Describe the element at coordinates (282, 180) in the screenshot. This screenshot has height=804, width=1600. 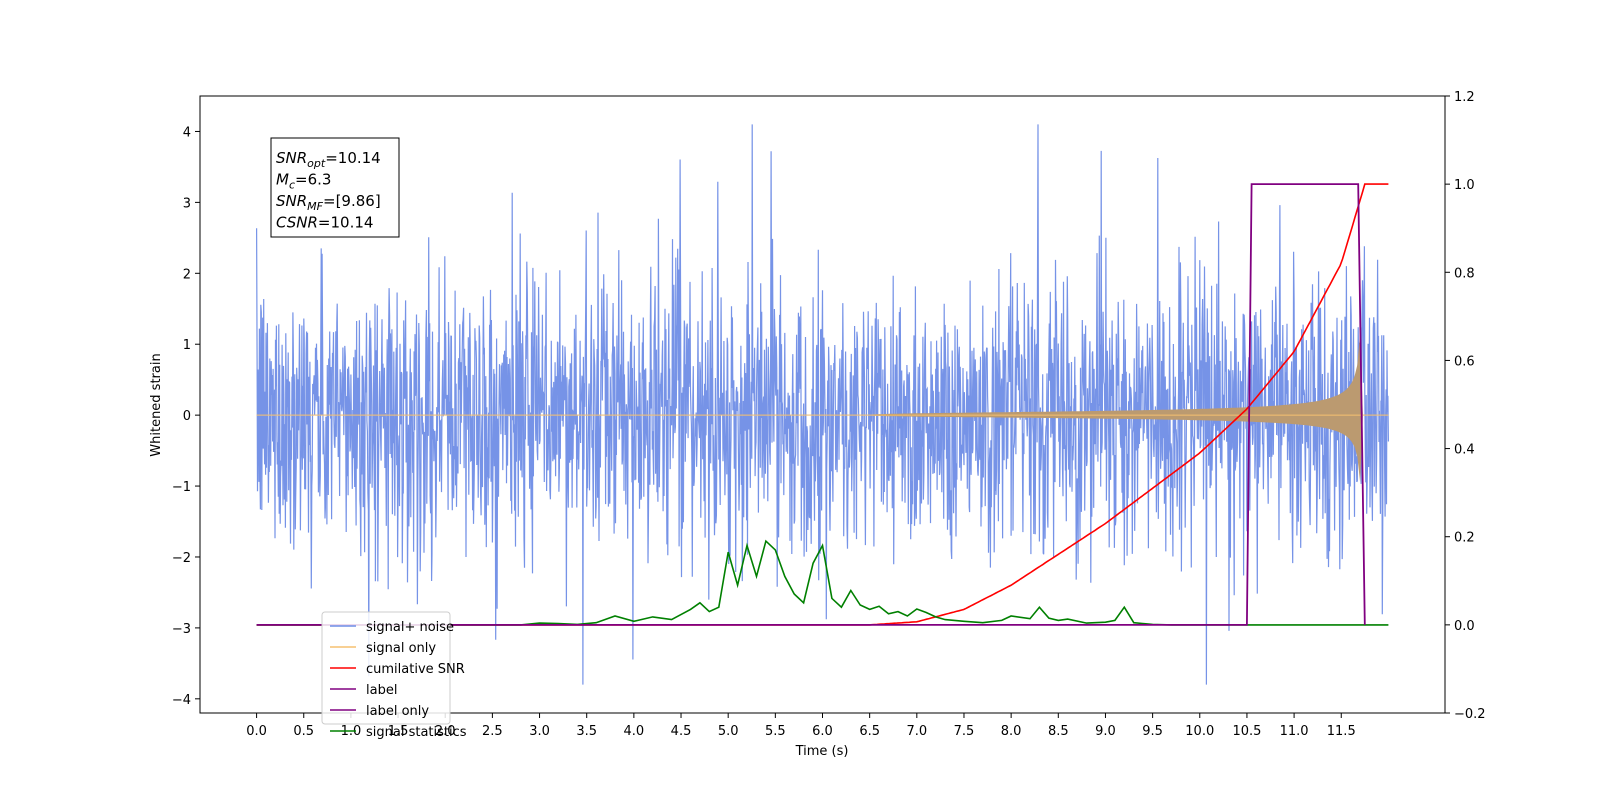
I see `annotation-symbol: M` at that location.